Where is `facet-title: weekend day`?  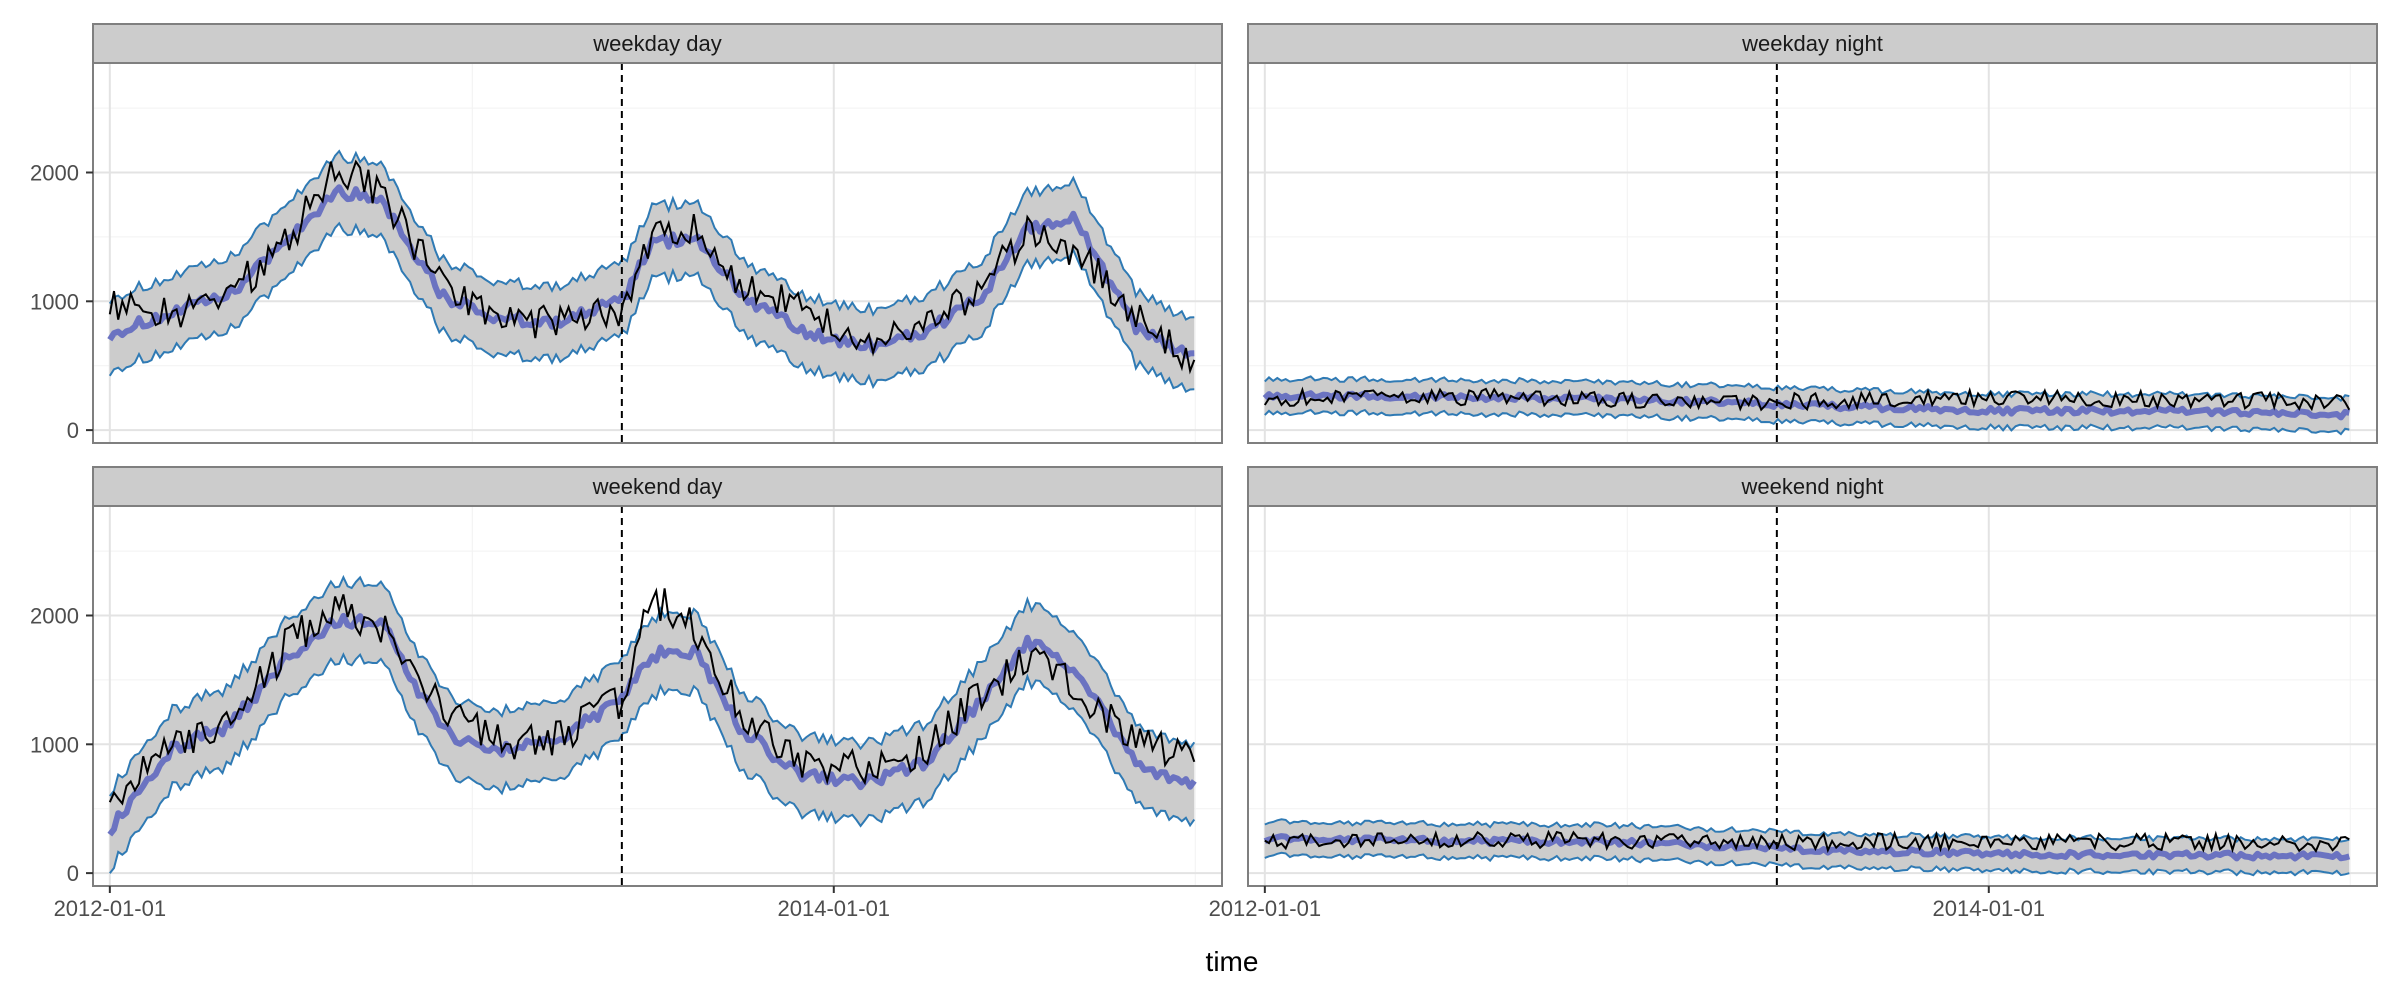 facet-title: weekend day is located at coordinates (657, 486).